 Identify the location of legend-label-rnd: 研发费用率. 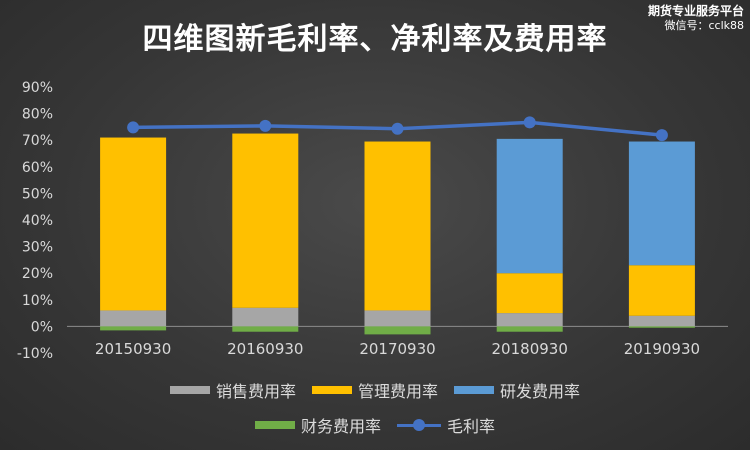
(540, 391).